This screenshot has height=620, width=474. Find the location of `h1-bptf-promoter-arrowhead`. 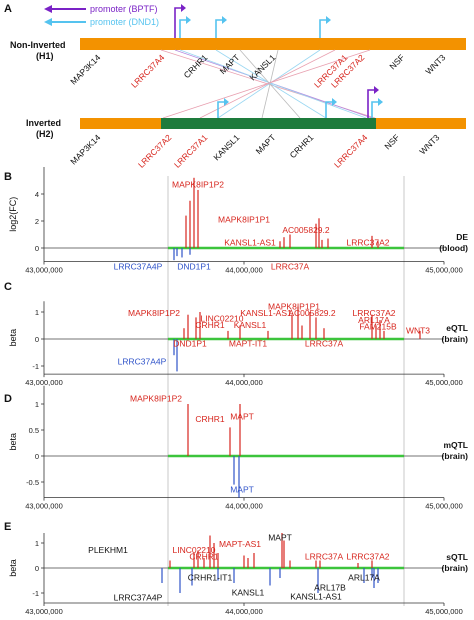

h1-bptf-promoter-arrowhead is located at coordinates (183, 8).